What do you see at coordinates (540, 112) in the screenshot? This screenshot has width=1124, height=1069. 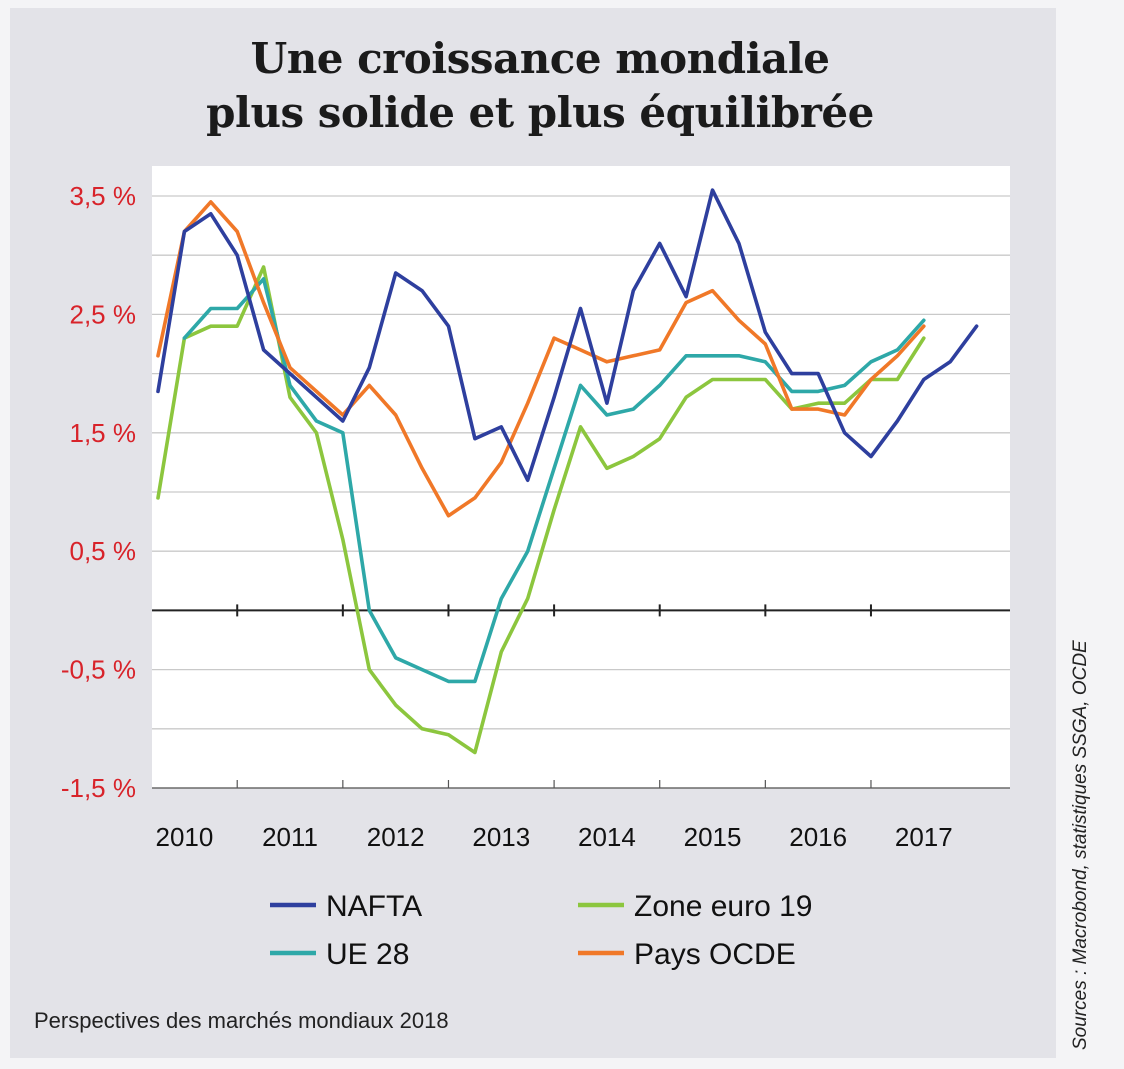 I see `chart-title-line-2: plus solide et plus équilibrée` at bounding box center [540, 112].